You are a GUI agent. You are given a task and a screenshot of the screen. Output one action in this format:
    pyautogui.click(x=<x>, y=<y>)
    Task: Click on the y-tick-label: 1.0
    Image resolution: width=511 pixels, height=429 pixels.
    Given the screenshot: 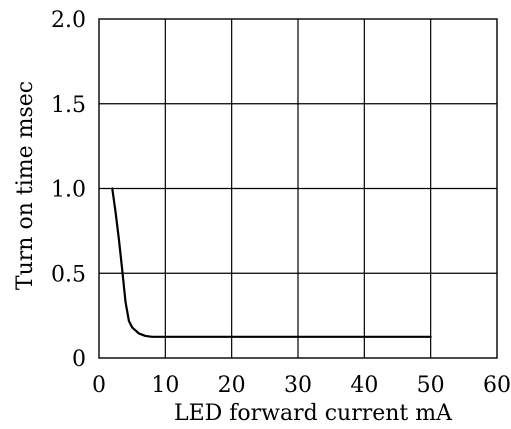 What is the action you would take?
    pyautogui.click(x=68, y=190)
    